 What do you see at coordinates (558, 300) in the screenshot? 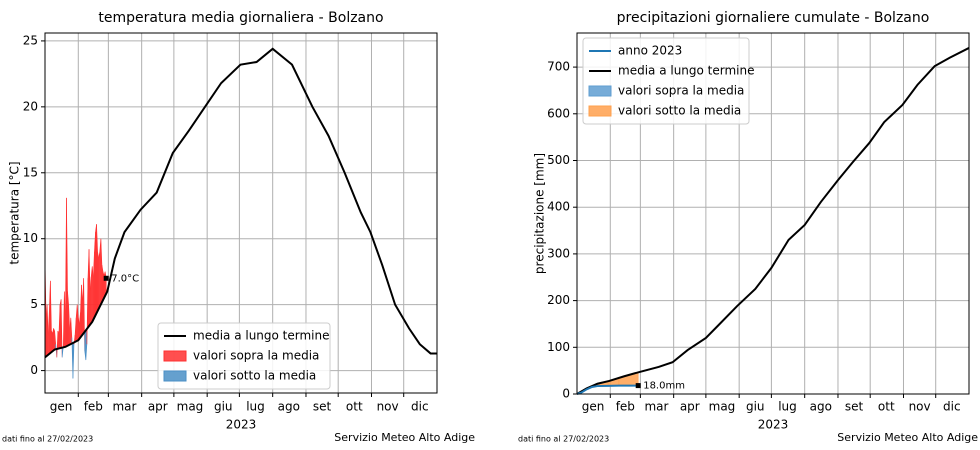
I see `y-tick-label: 200` at bounding box center [558, 300].